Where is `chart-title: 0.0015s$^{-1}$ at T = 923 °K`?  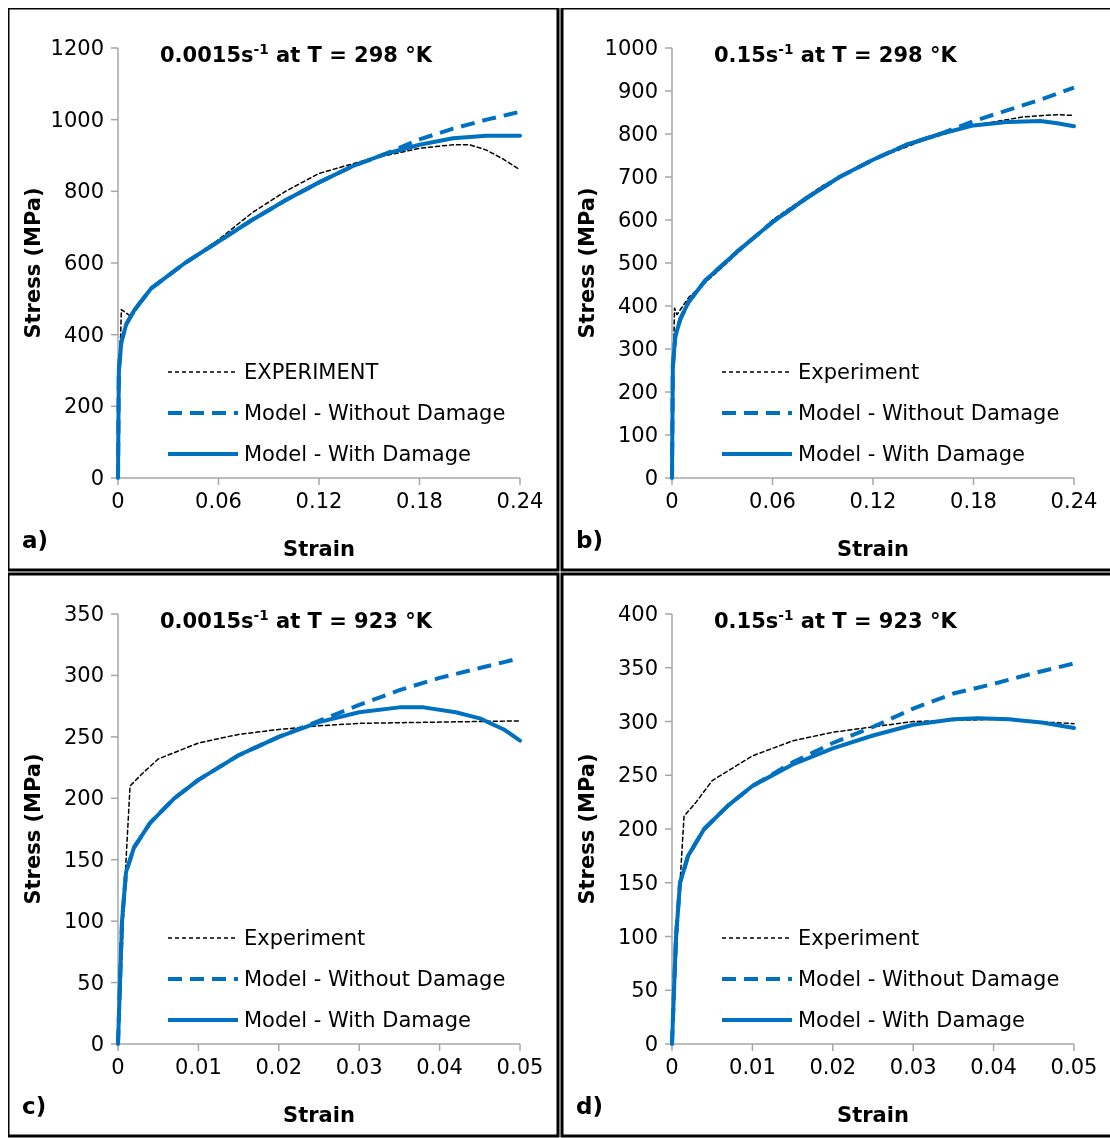 chart-title: 0.0015s$^{-1}$ at T = 923 °K is located at coordinates (296, 620).